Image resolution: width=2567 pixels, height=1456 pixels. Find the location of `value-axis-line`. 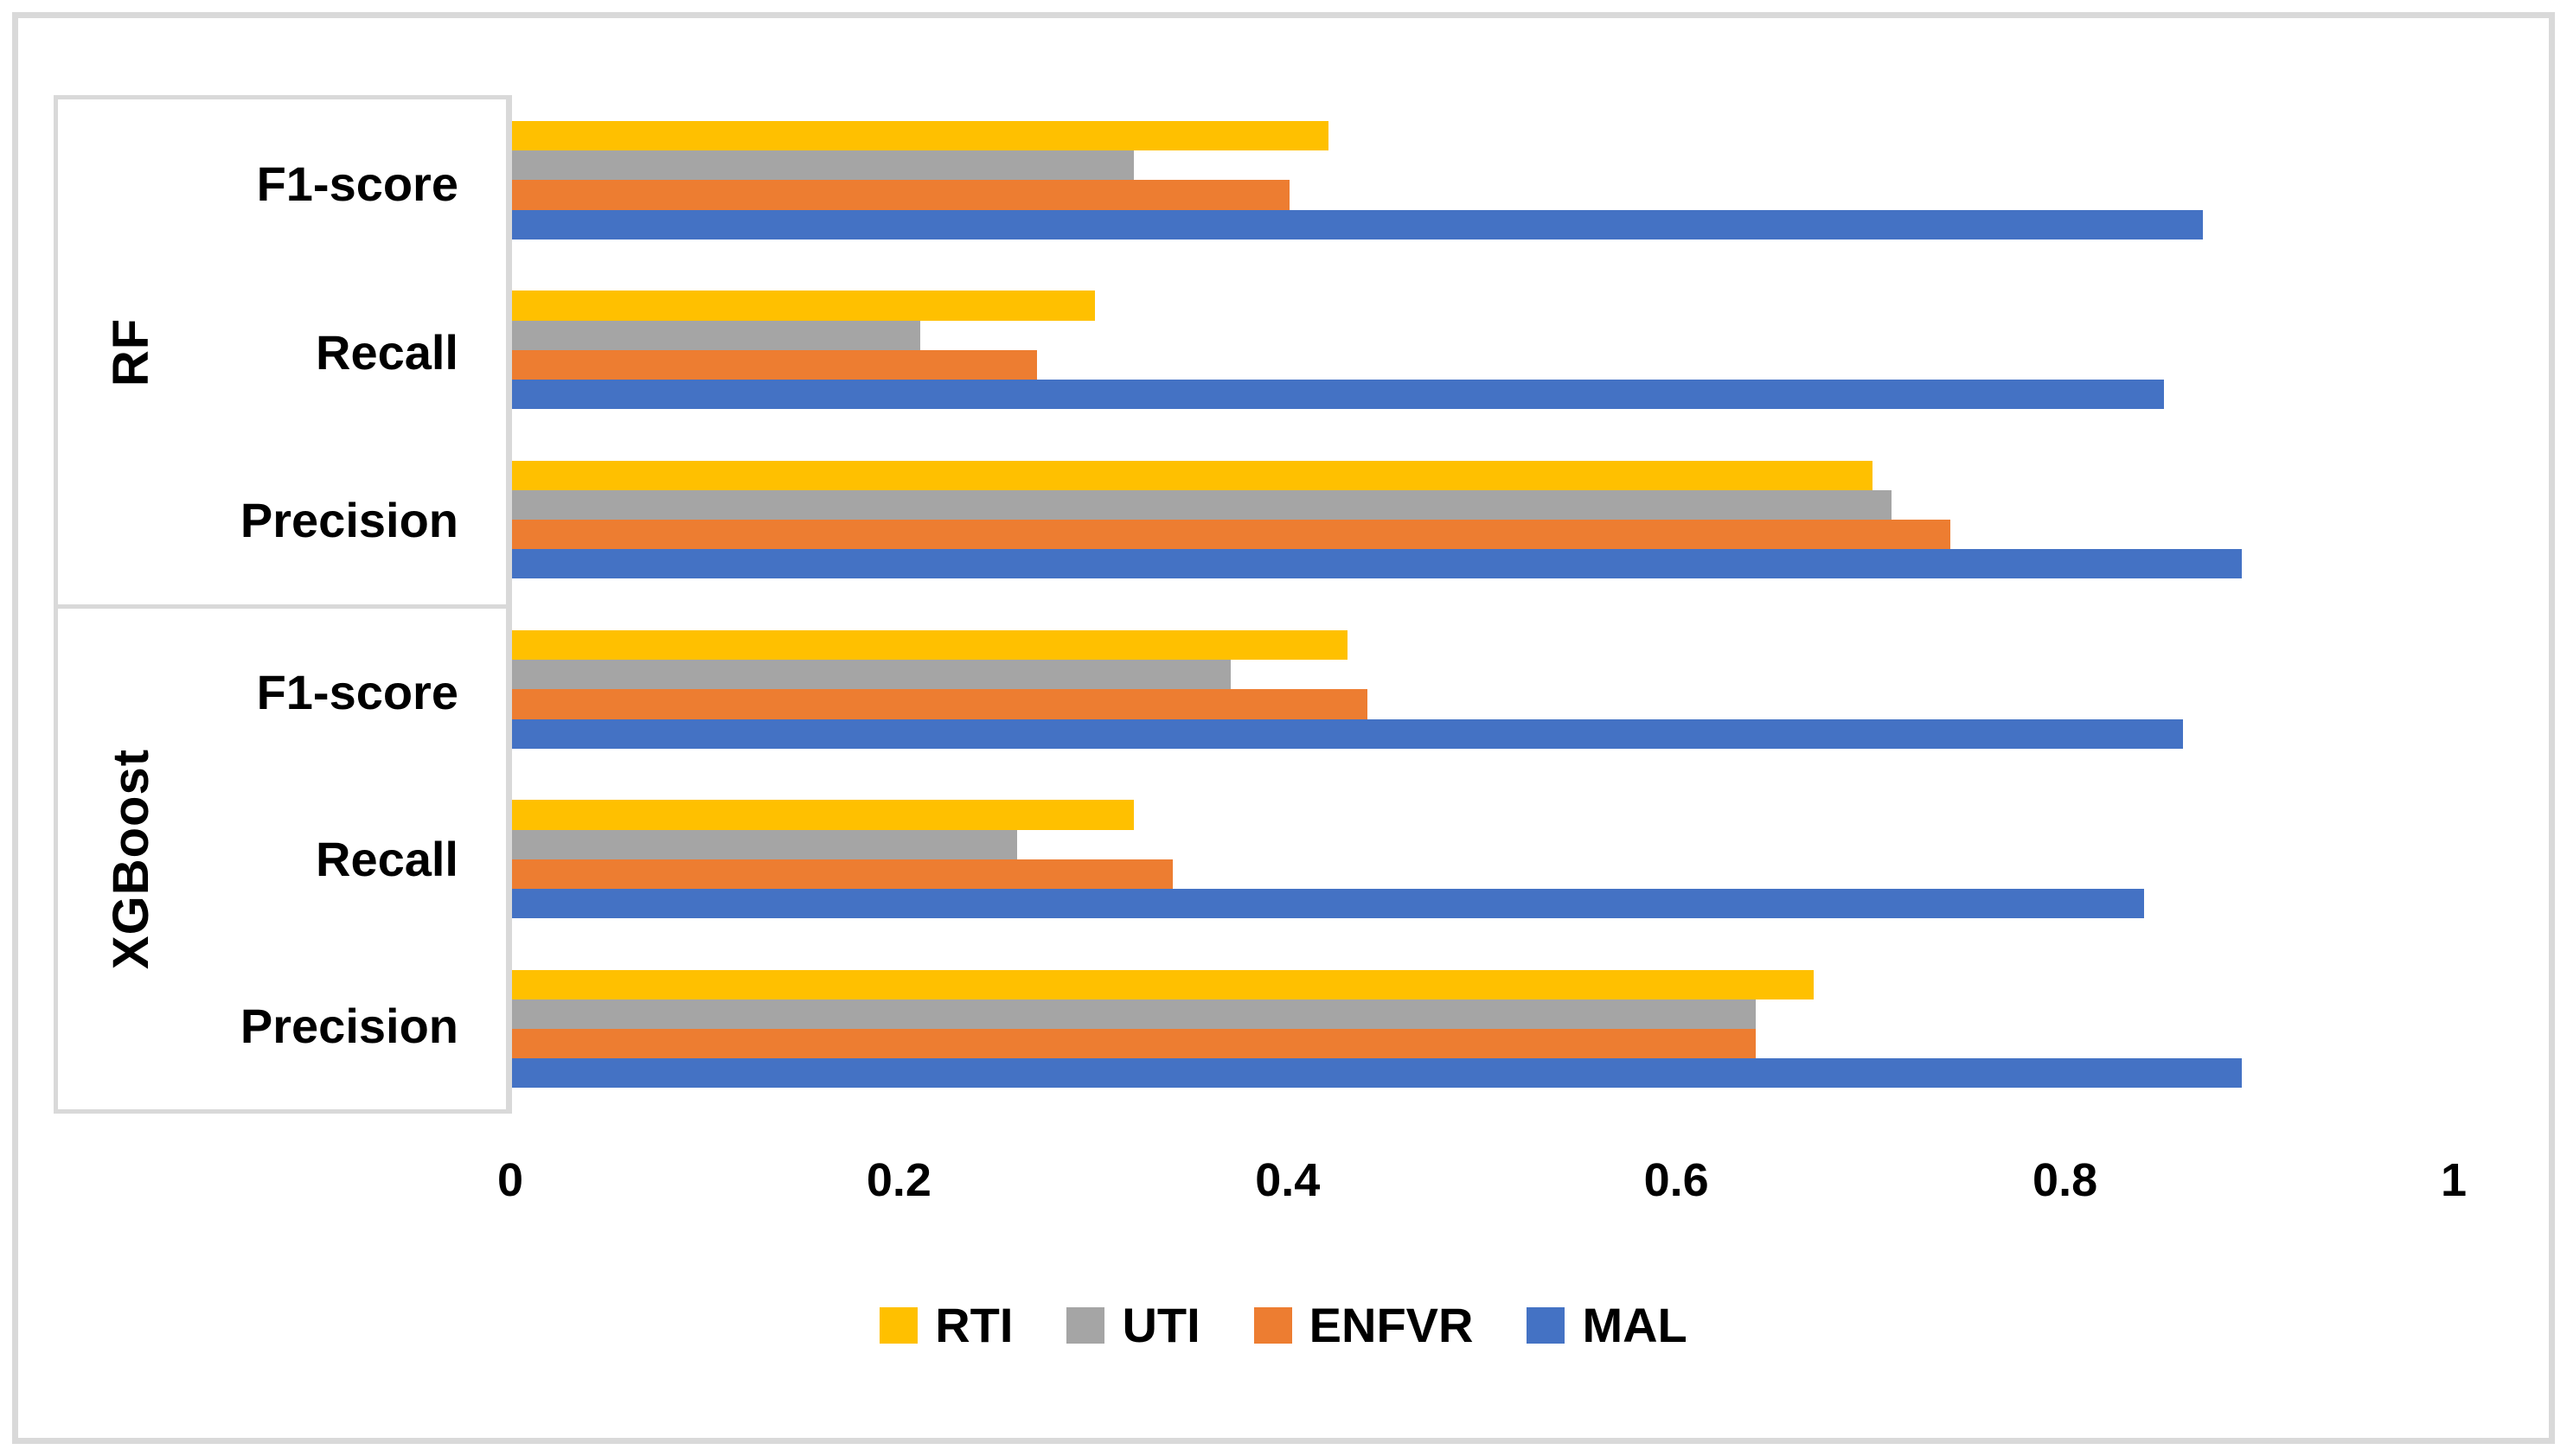

value-axis-line is located at coordinates (510, 604).